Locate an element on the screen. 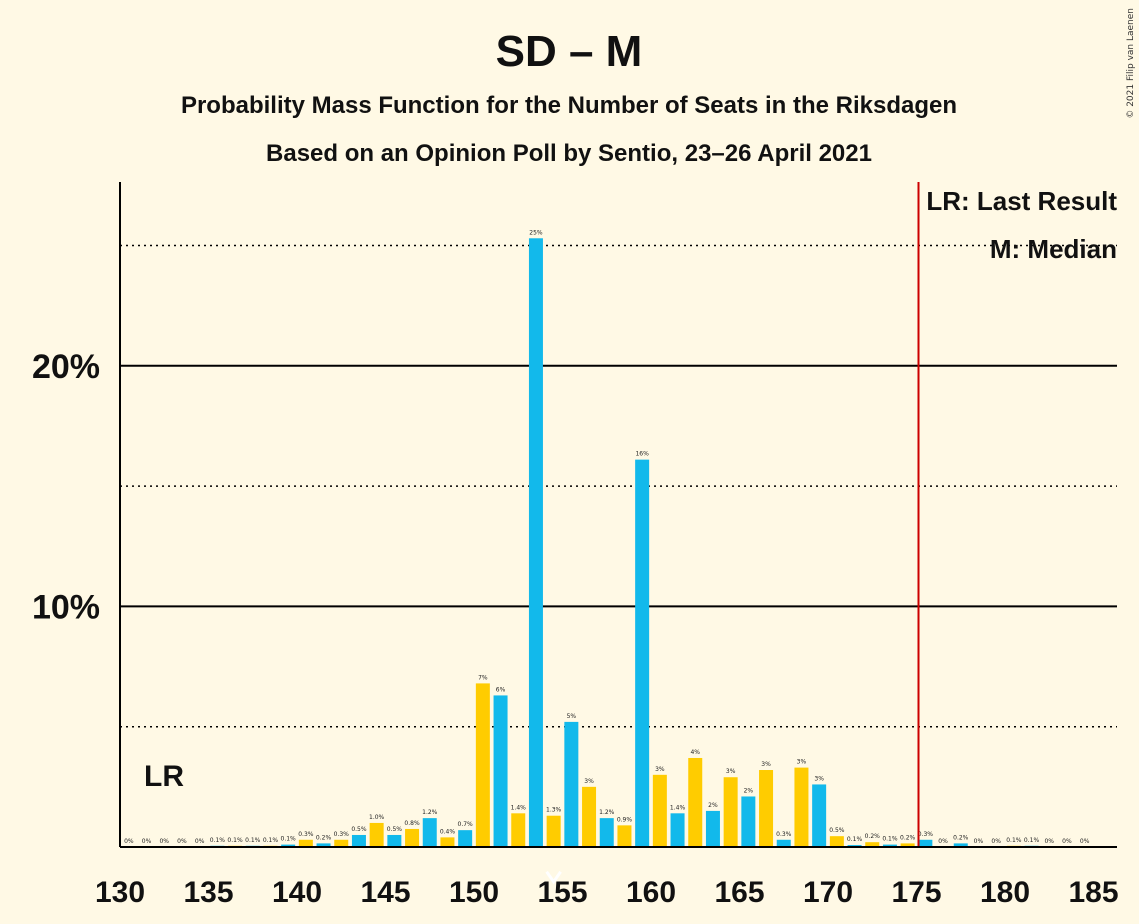 The image size is (1139, 924). y-tick-label-20: 20% is located at coordinates (66, 367).